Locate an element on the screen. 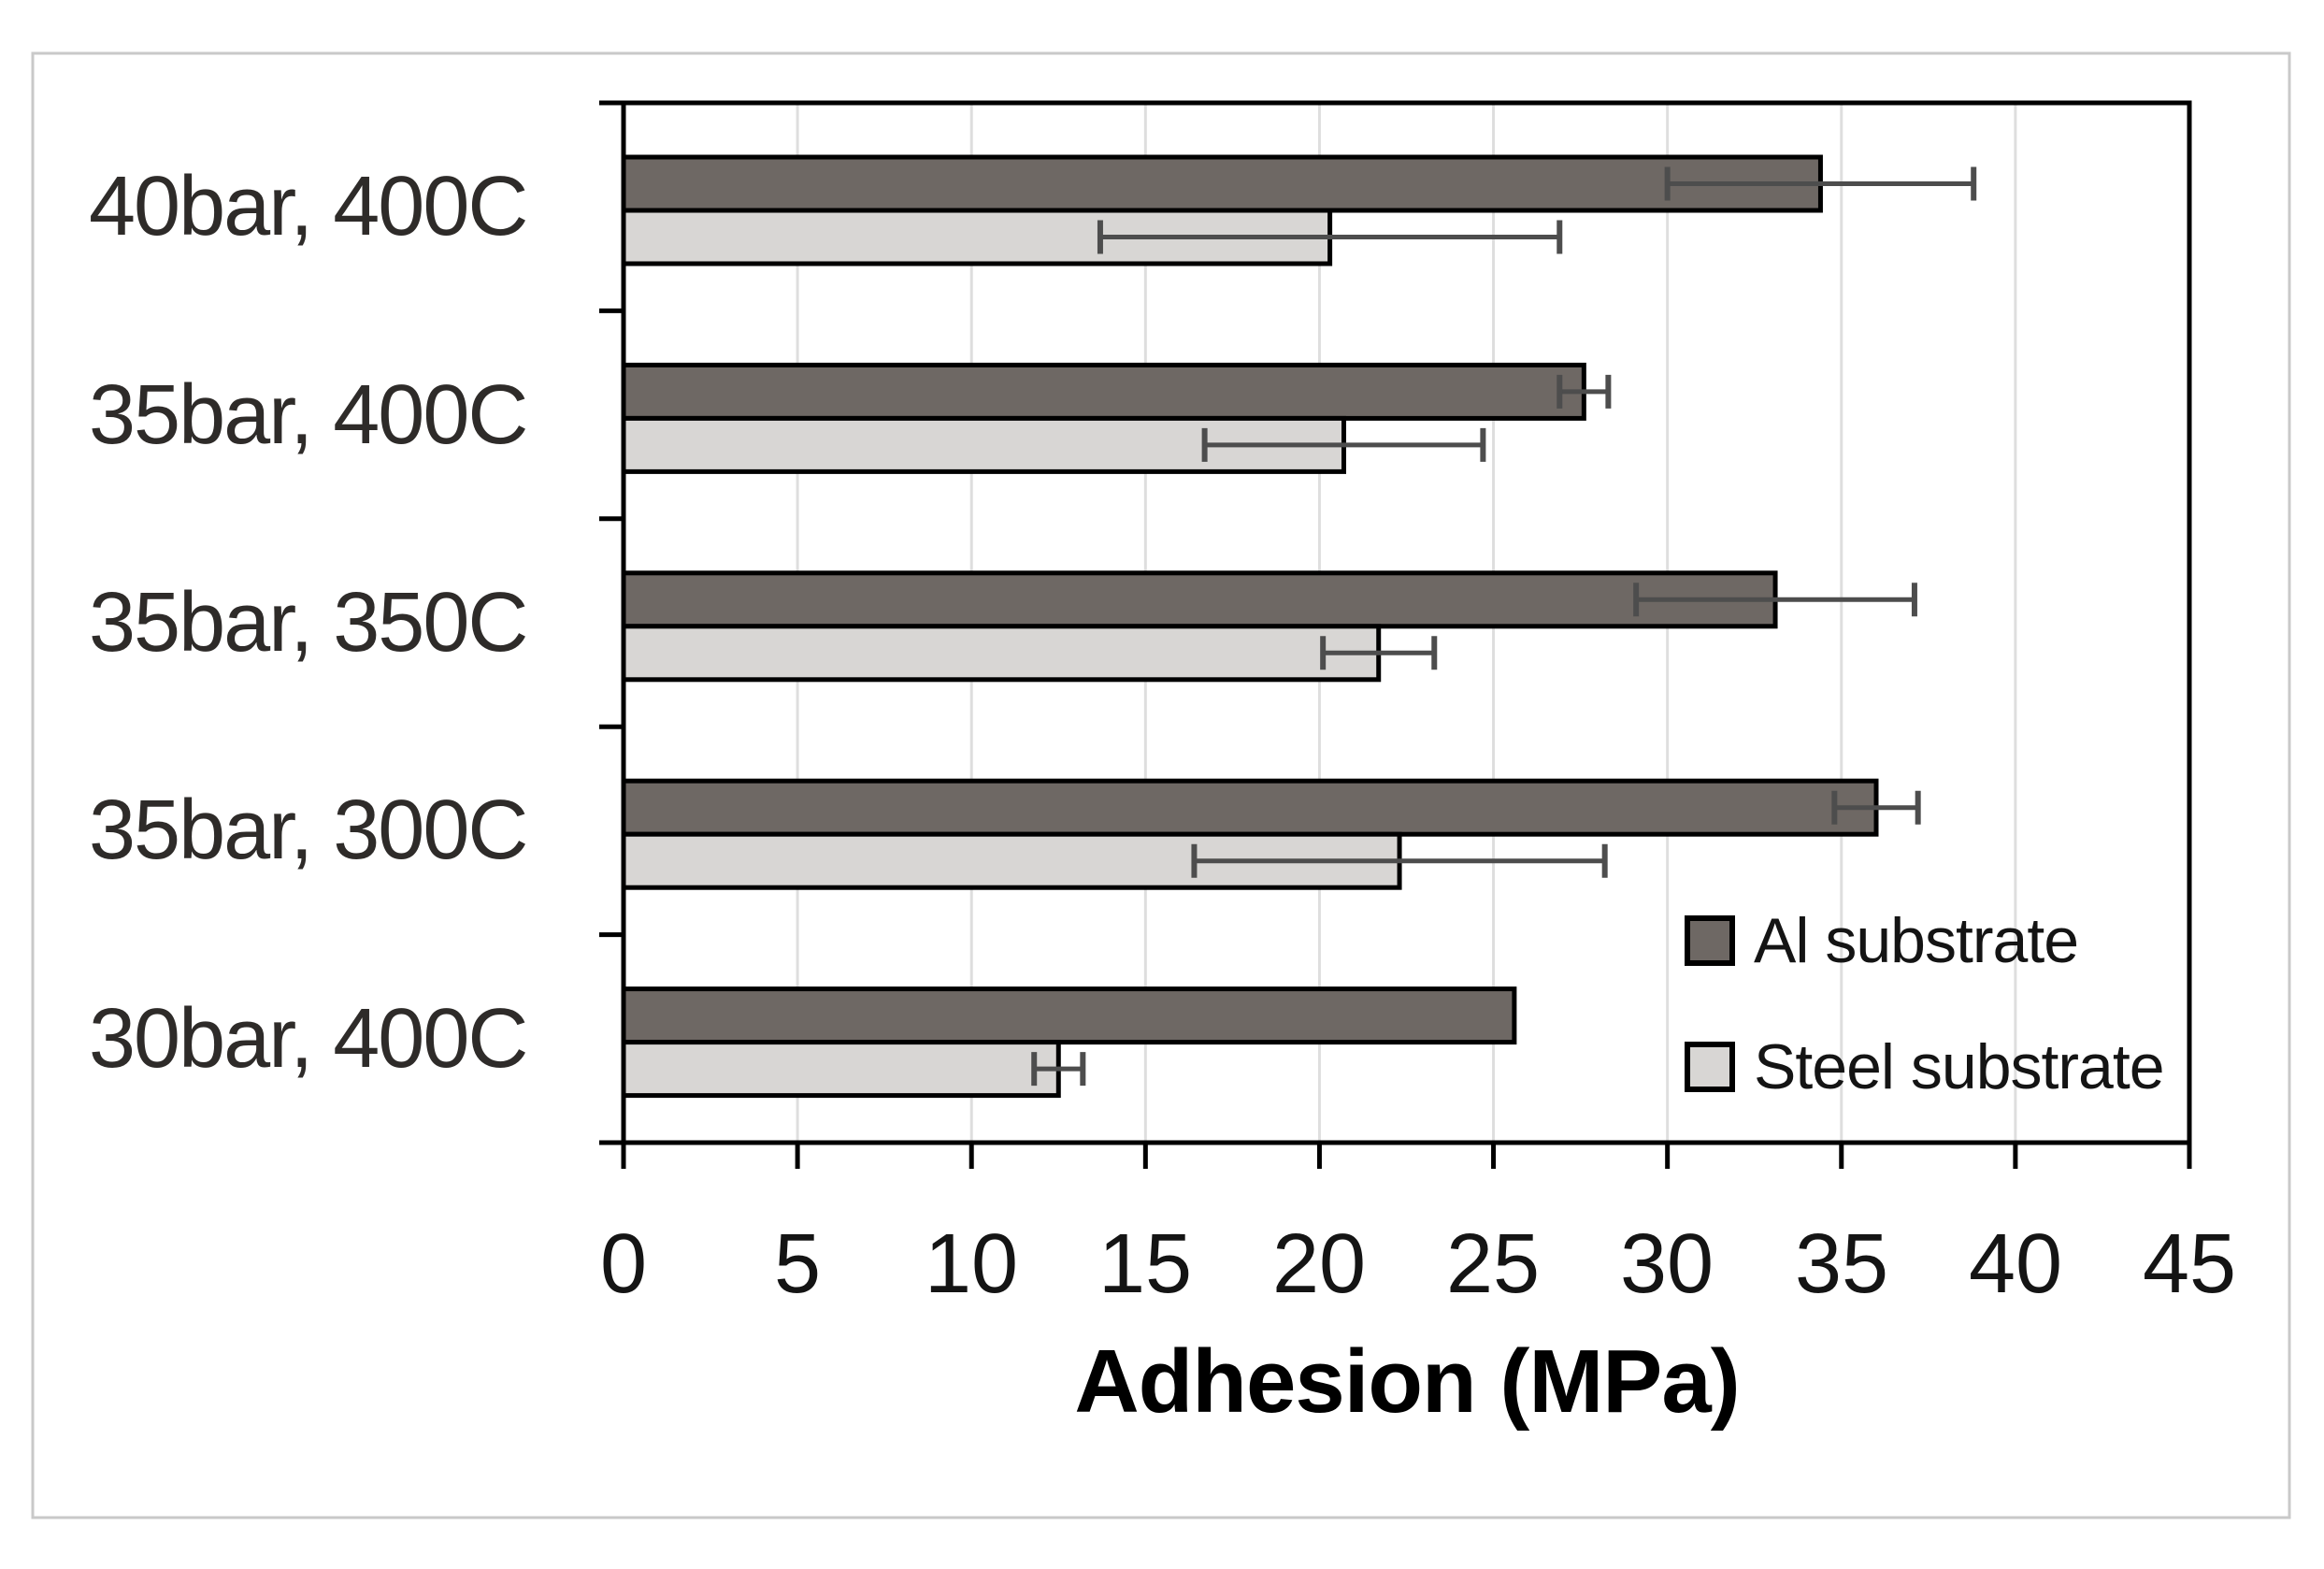 The width and height of the screenshot is (2324, 1569). x-tick-label: 30 is located at coordinates (1667, 1264).